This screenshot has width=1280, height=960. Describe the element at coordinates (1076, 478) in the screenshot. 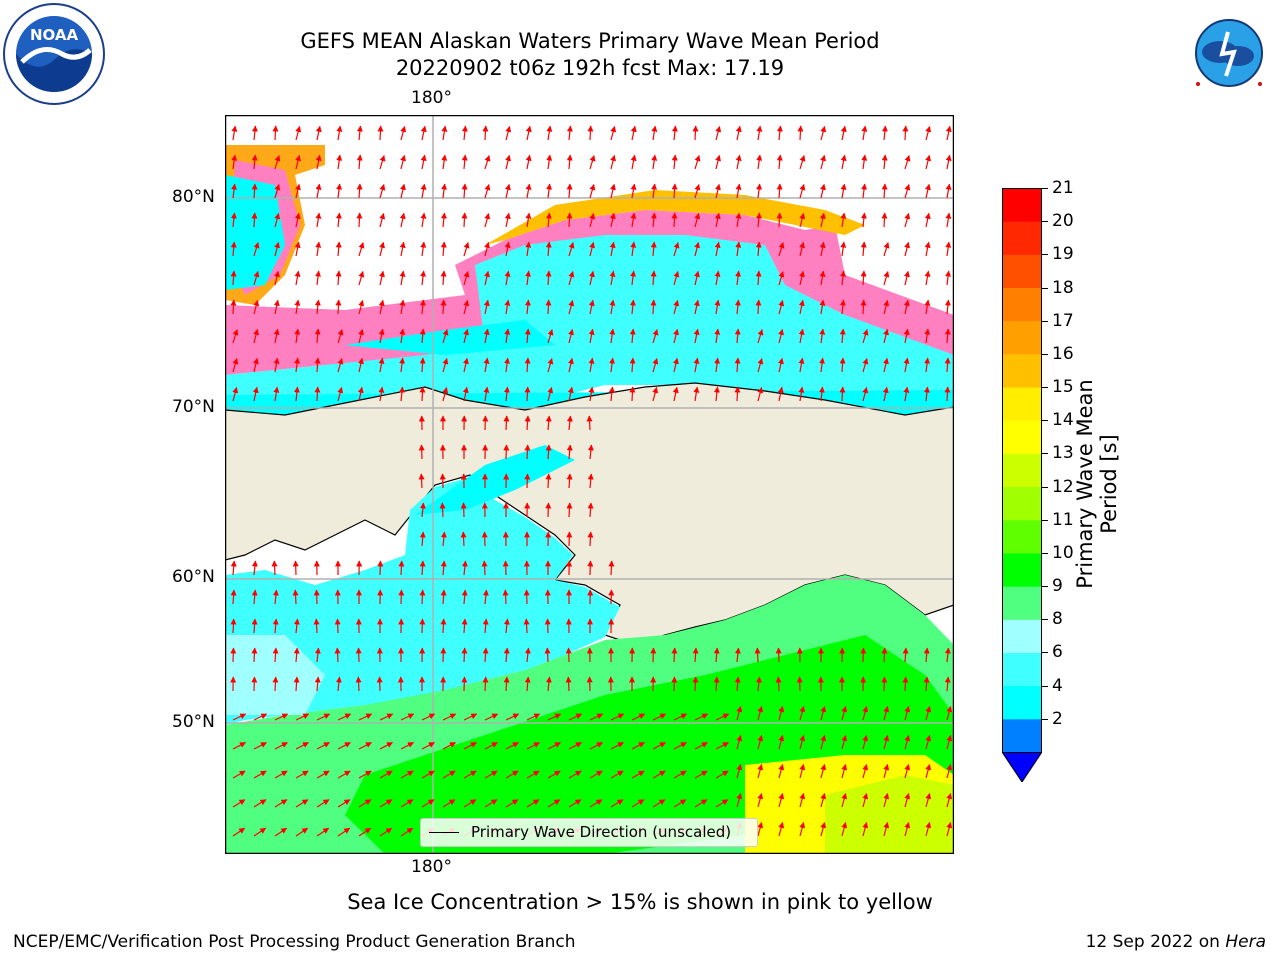

I see `colorbar-tick-labels: 21 20 19 18 17 16 15 14 13 12 11 10 9 8 6 4 2` at that location.